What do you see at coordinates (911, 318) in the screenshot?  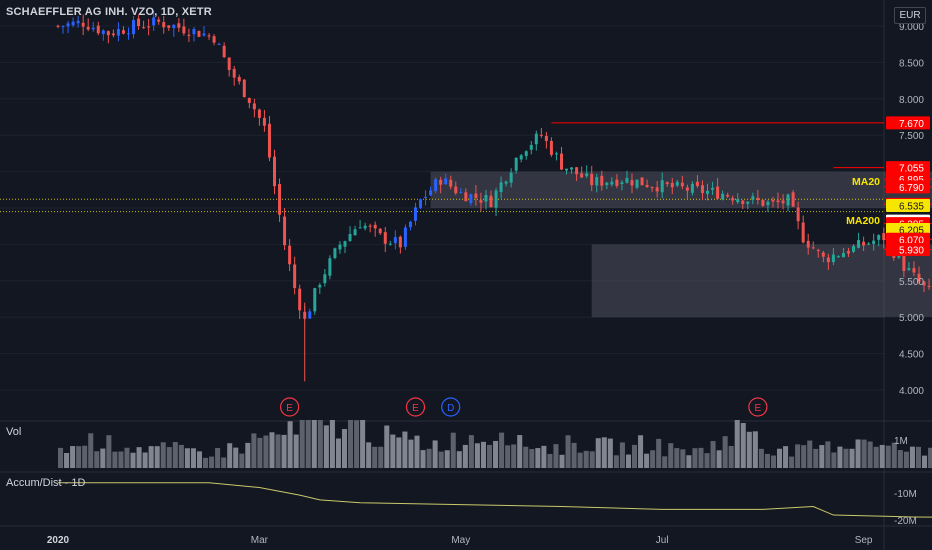 I see `price-tick-label: 5.000` at bounding box center [911, 318].